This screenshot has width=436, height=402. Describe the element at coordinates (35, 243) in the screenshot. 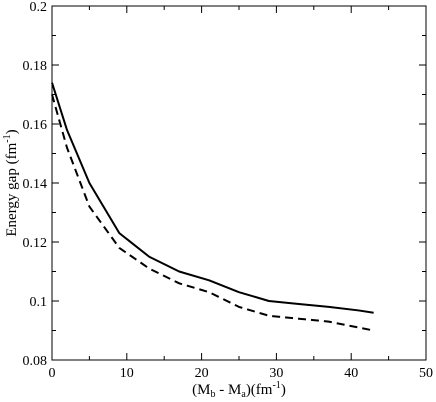

I see `y-tick-label: 0.12` at that location.